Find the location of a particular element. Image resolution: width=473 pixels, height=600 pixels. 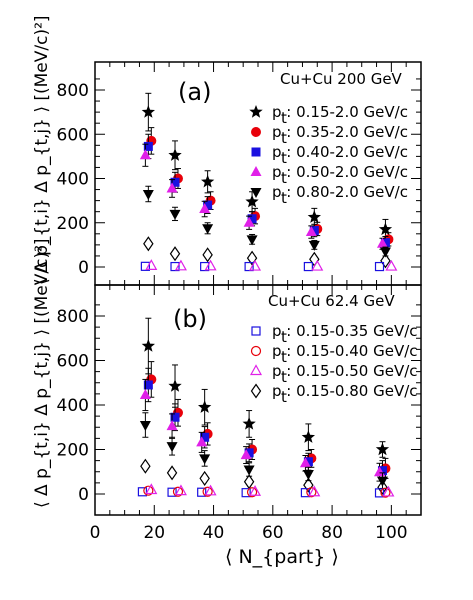

panel-a-legend-subscript-3: t is located at coordinates (284, 178).